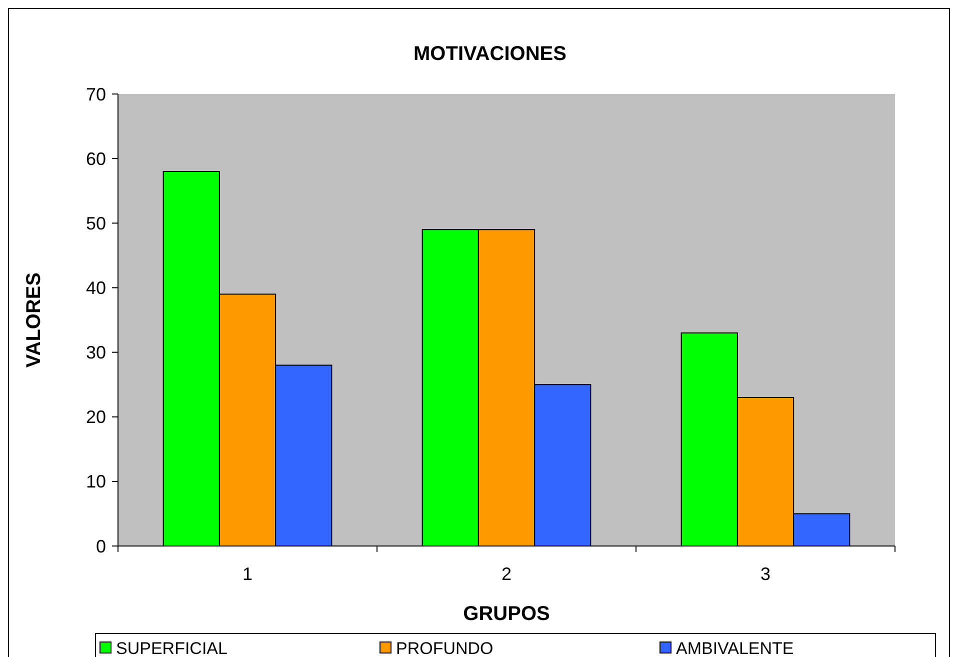 This screenshot has height=657, width=959. What do you see at coordinates (101, 546) in the screenshot?
I see `y-tick-label: 0` at bounding box center [101, 546].